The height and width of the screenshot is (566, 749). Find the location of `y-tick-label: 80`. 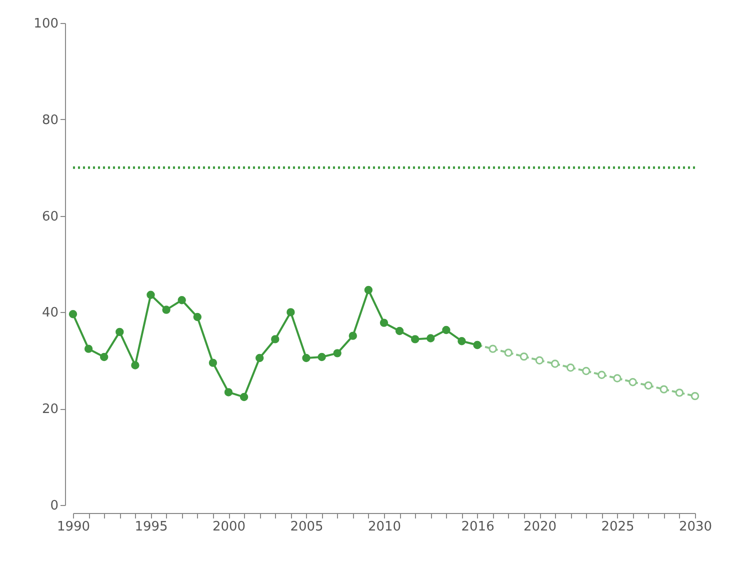

y-tick-label: 80 is located at coordinates (50, 120).